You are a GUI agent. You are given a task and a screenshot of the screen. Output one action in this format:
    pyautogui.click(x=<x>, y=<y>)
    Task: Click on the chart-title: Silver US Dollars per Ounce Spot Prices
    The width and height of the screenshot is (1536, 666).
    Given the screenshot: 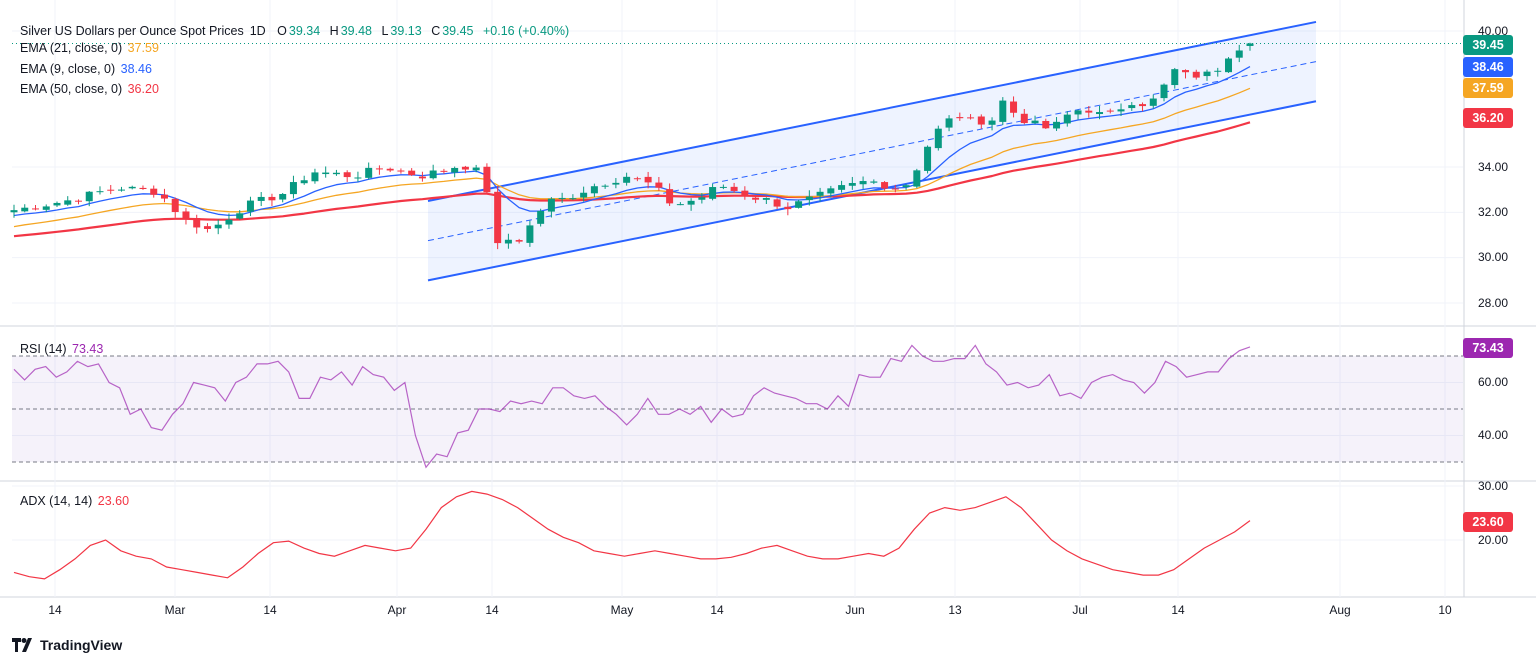 What is the action you would take?
    pyautogui.click(x=132, y=31)
    